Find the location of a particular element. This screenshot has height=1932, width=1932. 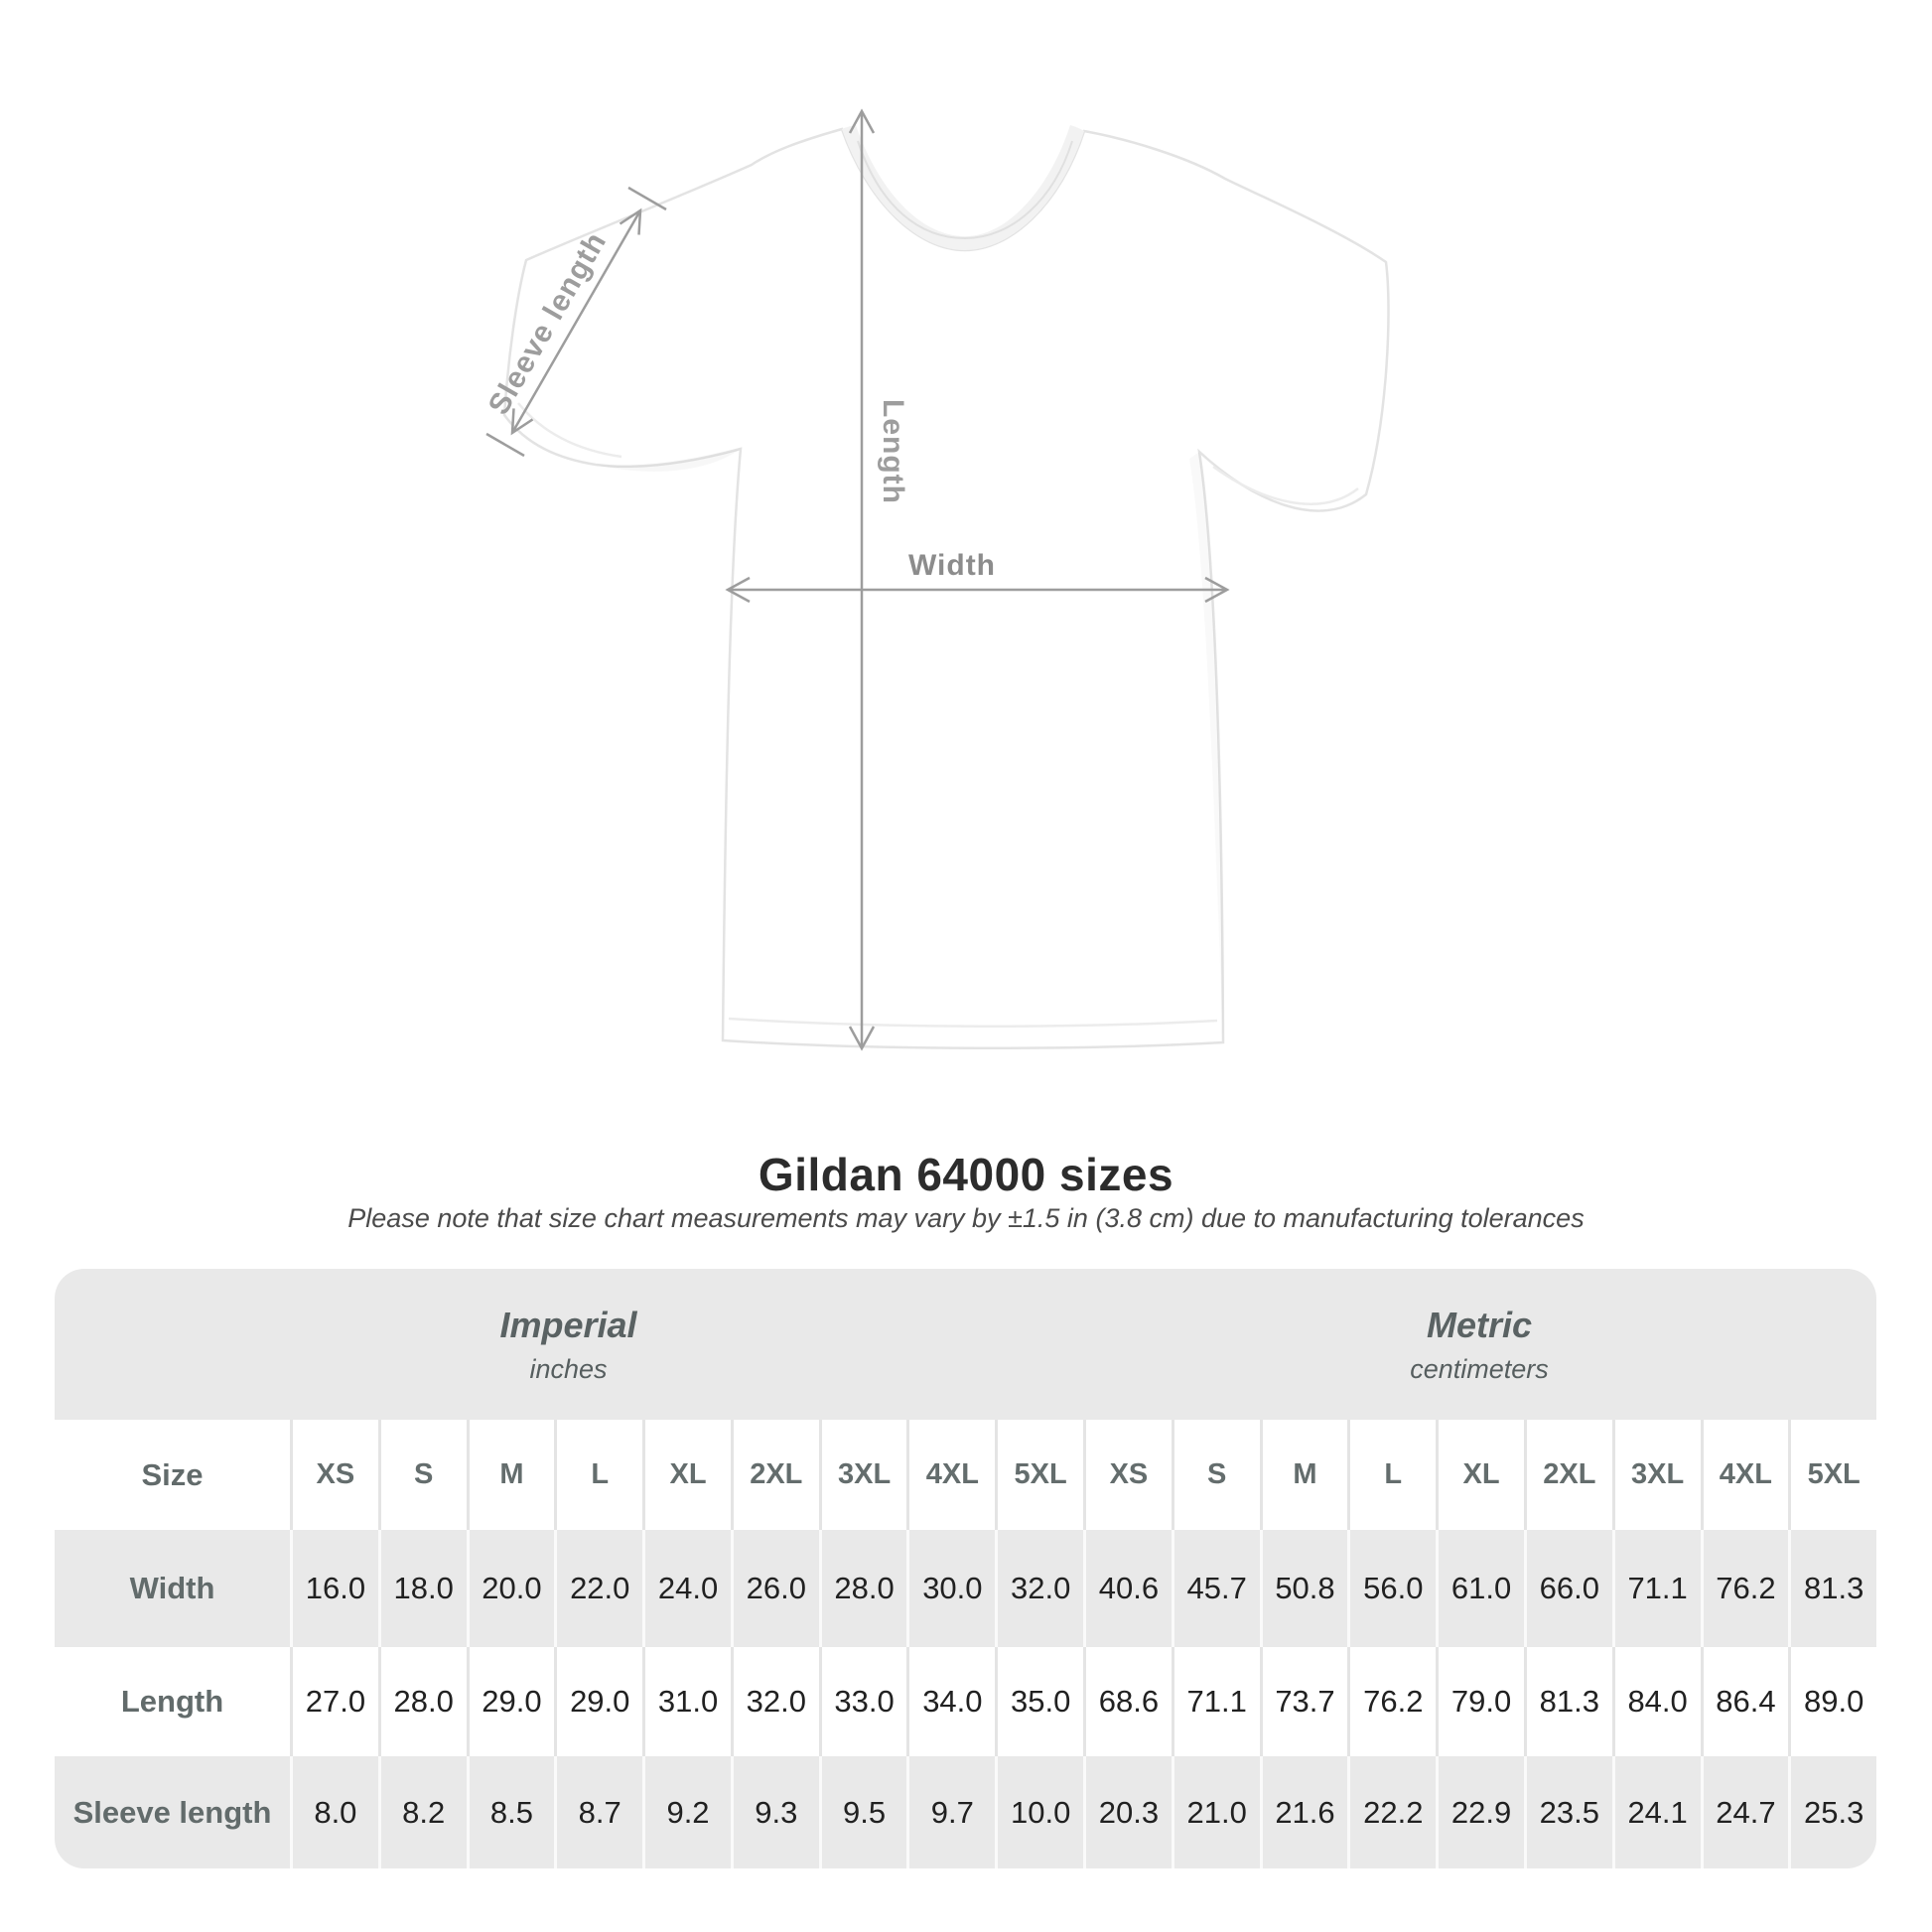

table-cell: 33.0 is located at coordinates (862, 1701).